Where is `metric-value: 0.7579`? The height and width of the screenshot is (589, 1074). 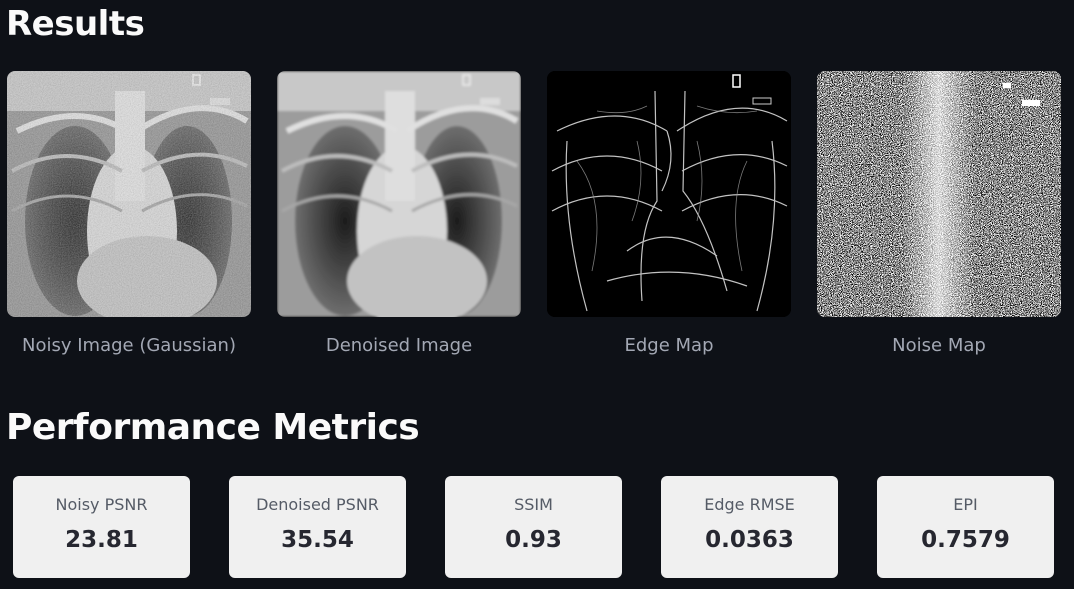
metric-value: 0.7579 is located at coordinates (965, 540).